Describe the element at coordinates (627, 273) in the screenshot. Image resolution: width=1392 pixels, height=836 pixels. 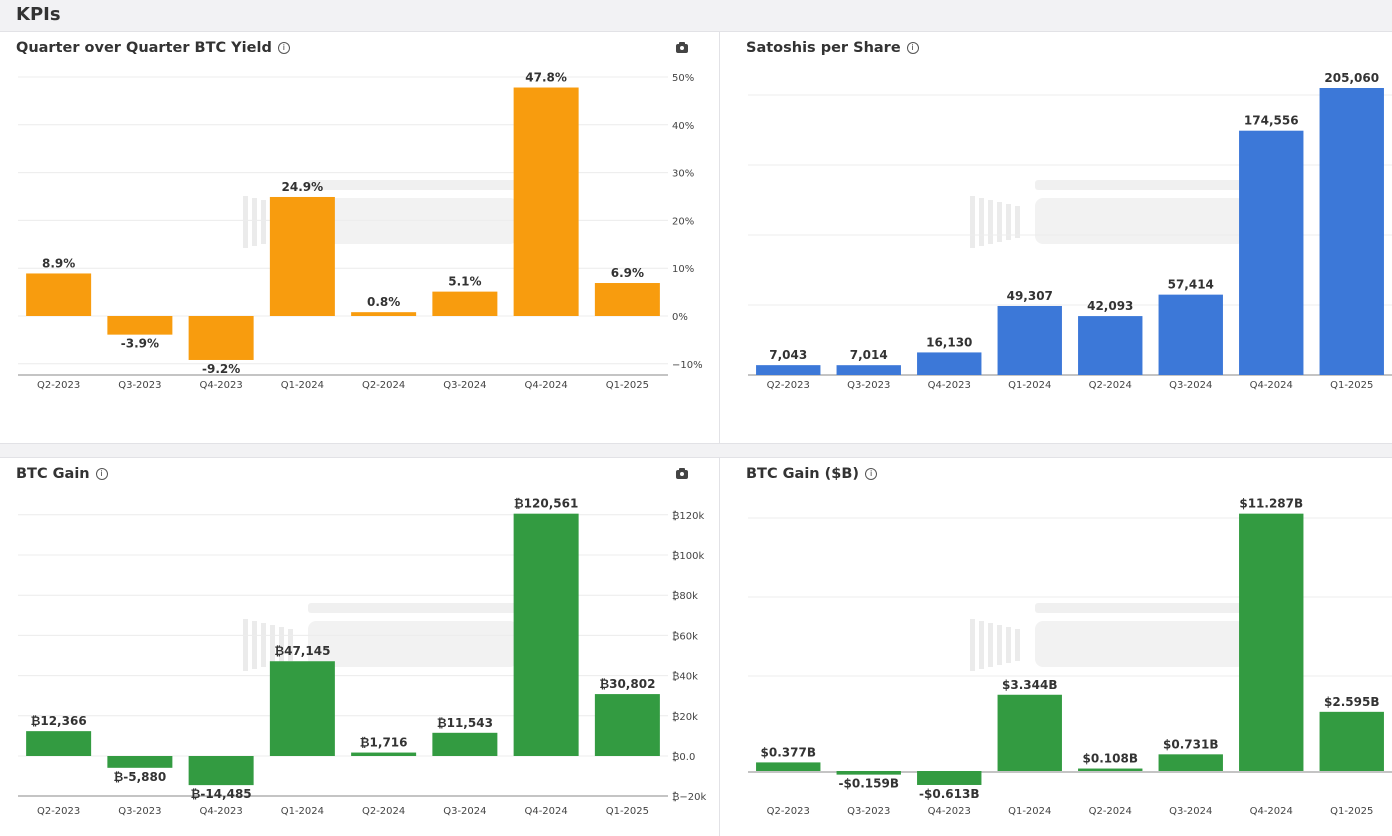
I see `data-label: 6.9%` at that location.